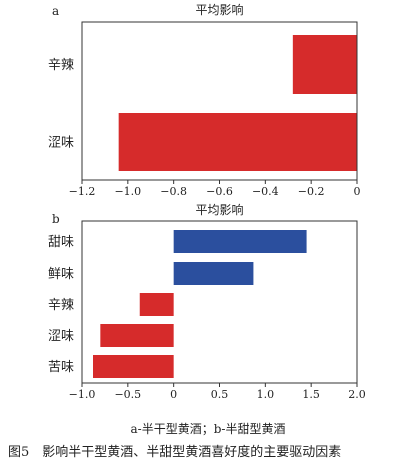 This screenshot has height=464, width=416. Describe the element at coordinates (61, 274) in the screenshot. I see `category-label: 鲜味` at that location.